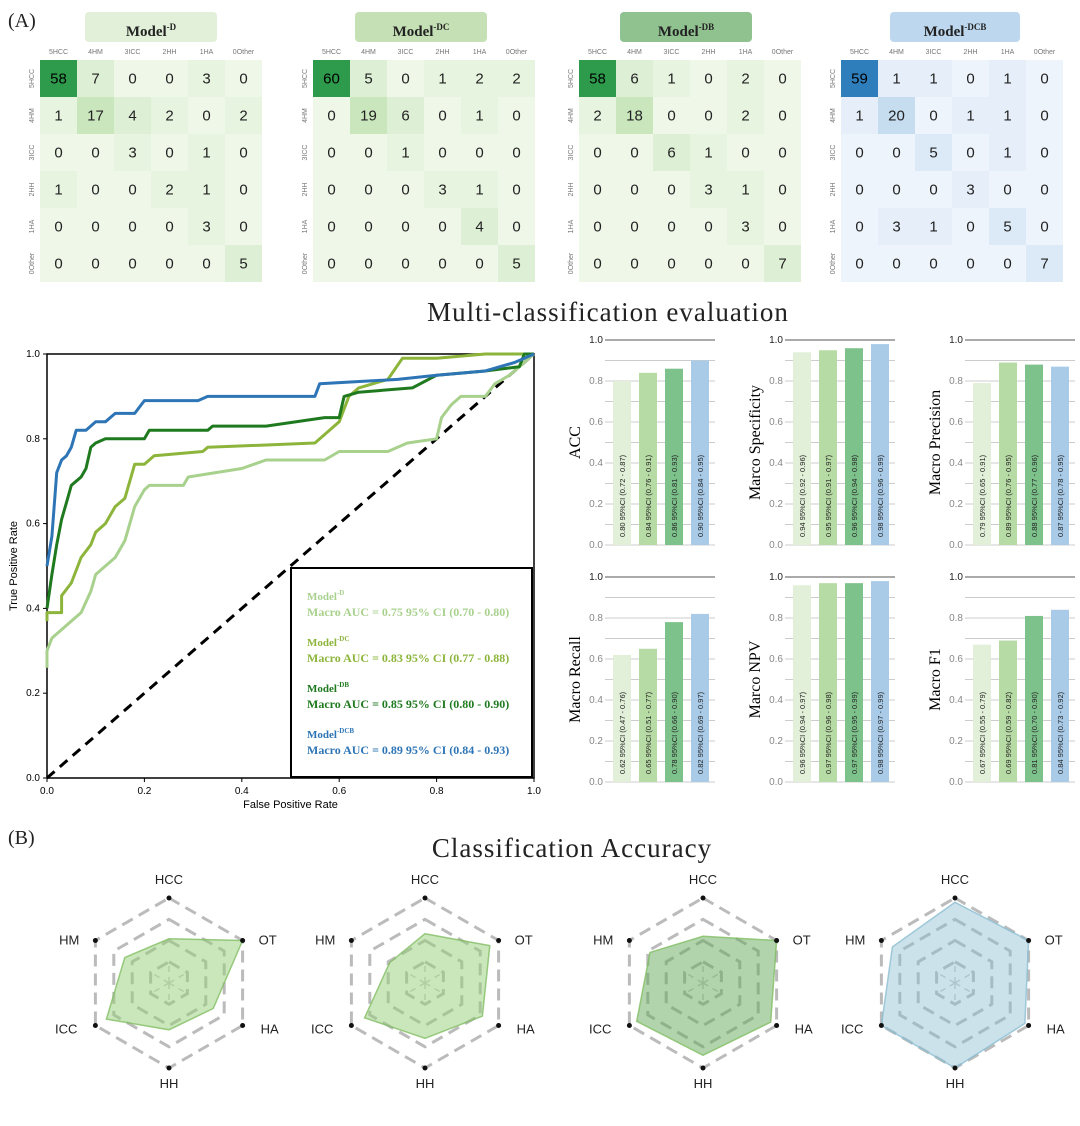 The image size is (1080, 1126). What do you see at coordinates (408, 612) in the screenshot?
I see `legend-auc-text: Macro AUC = 0.75 95% CI (0.70 - 0.80)` at bounding box center [408, 612].